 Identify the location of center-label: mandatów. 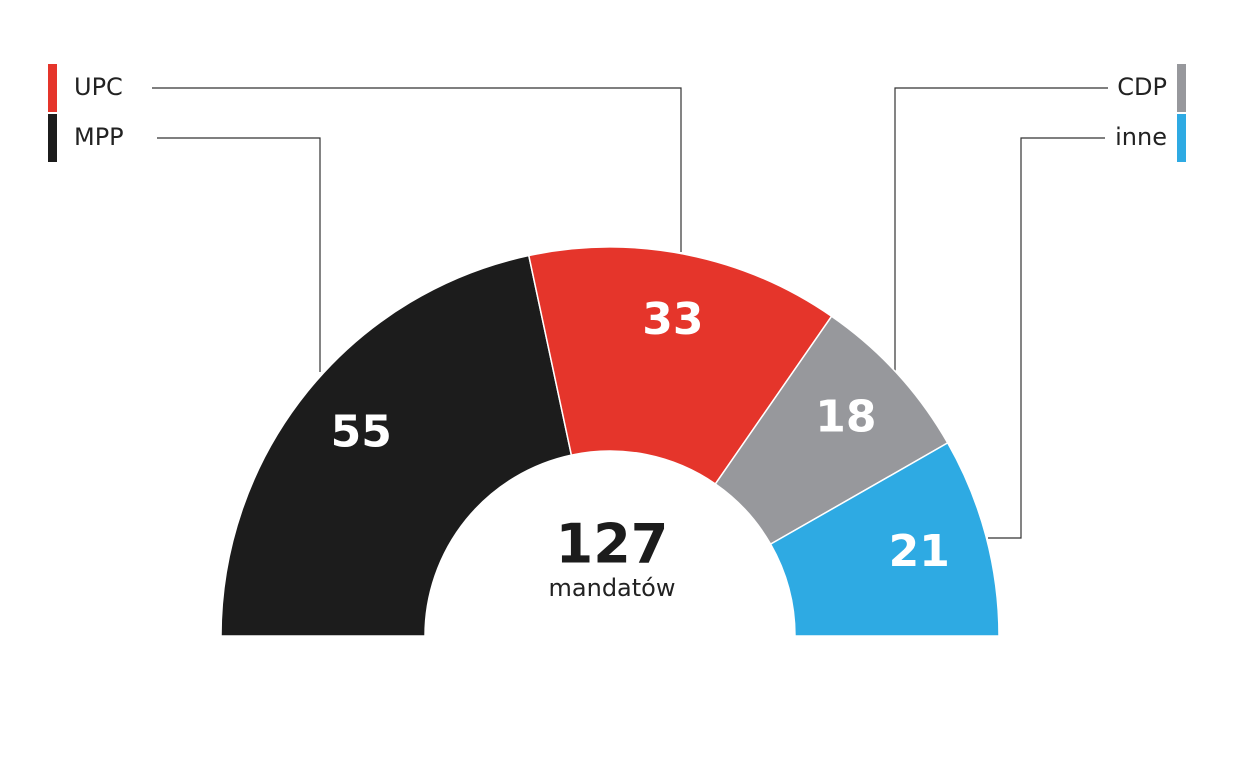
(612, 588).